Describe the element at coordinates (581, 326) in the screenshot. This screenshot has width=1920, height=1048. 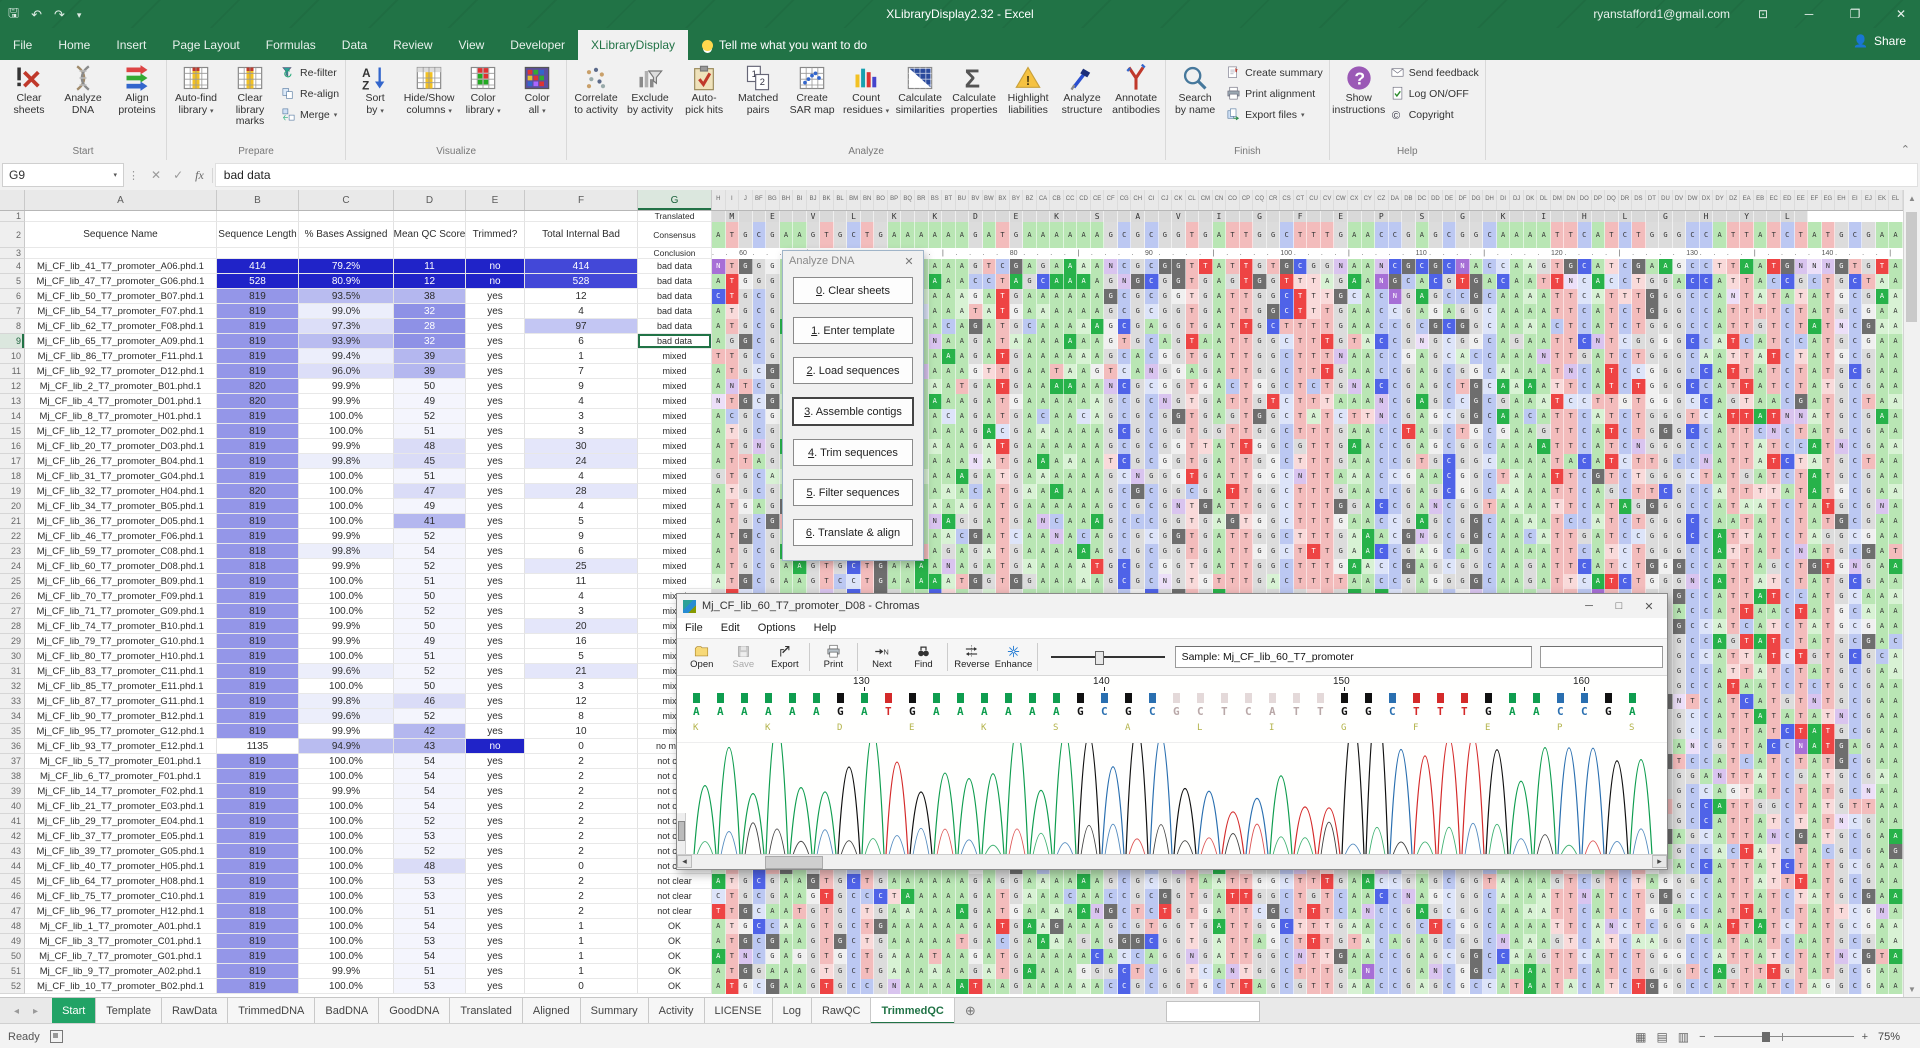
I see `cell: 97` at that location.